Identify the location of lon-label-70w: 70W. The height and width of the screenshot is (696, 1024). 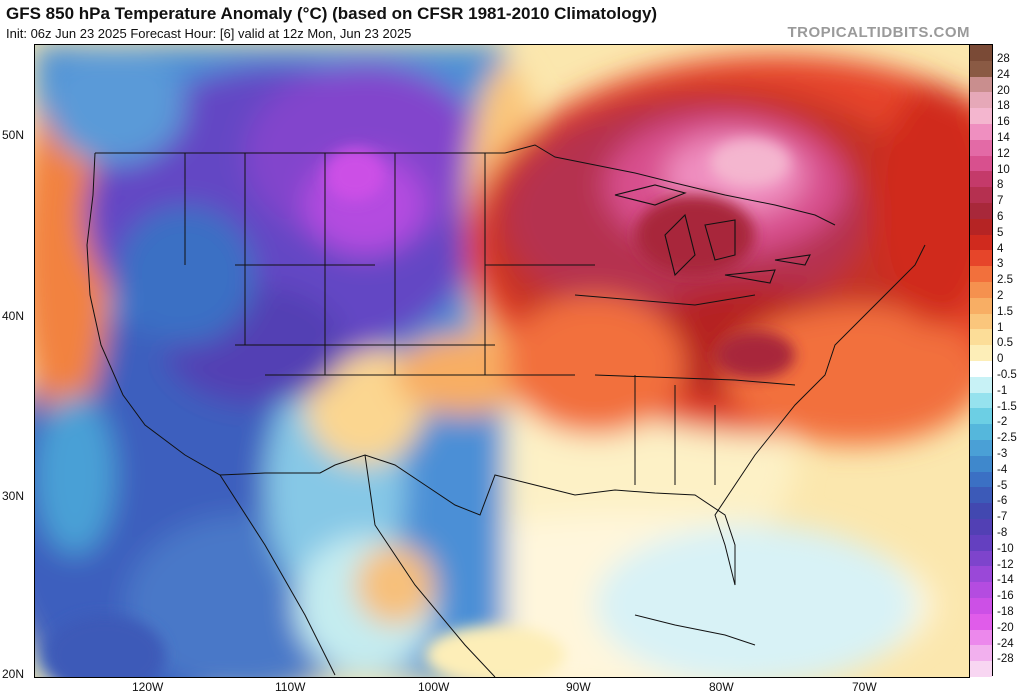
(864, 687).